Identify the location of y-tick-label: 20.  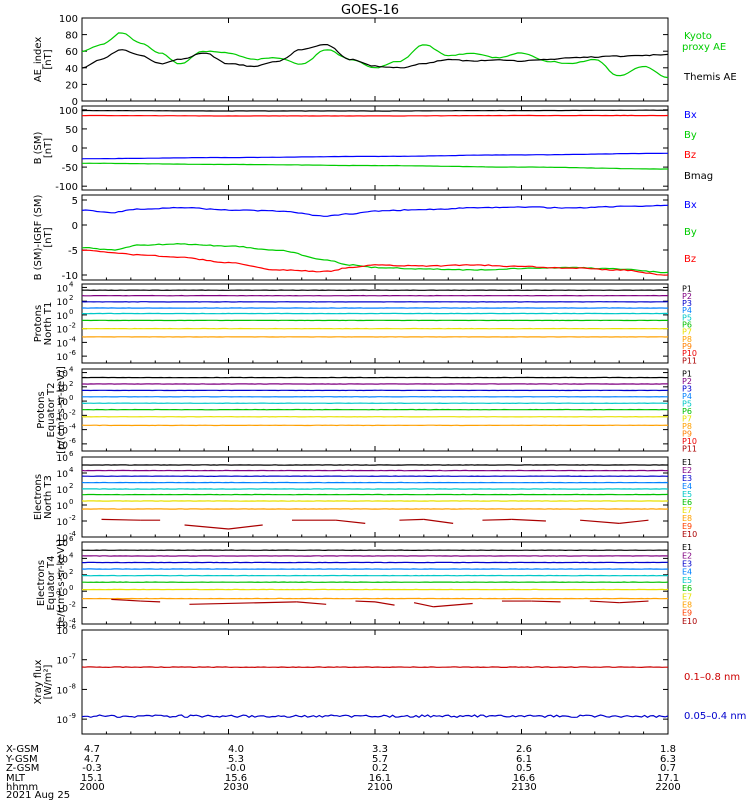
(71, 85).